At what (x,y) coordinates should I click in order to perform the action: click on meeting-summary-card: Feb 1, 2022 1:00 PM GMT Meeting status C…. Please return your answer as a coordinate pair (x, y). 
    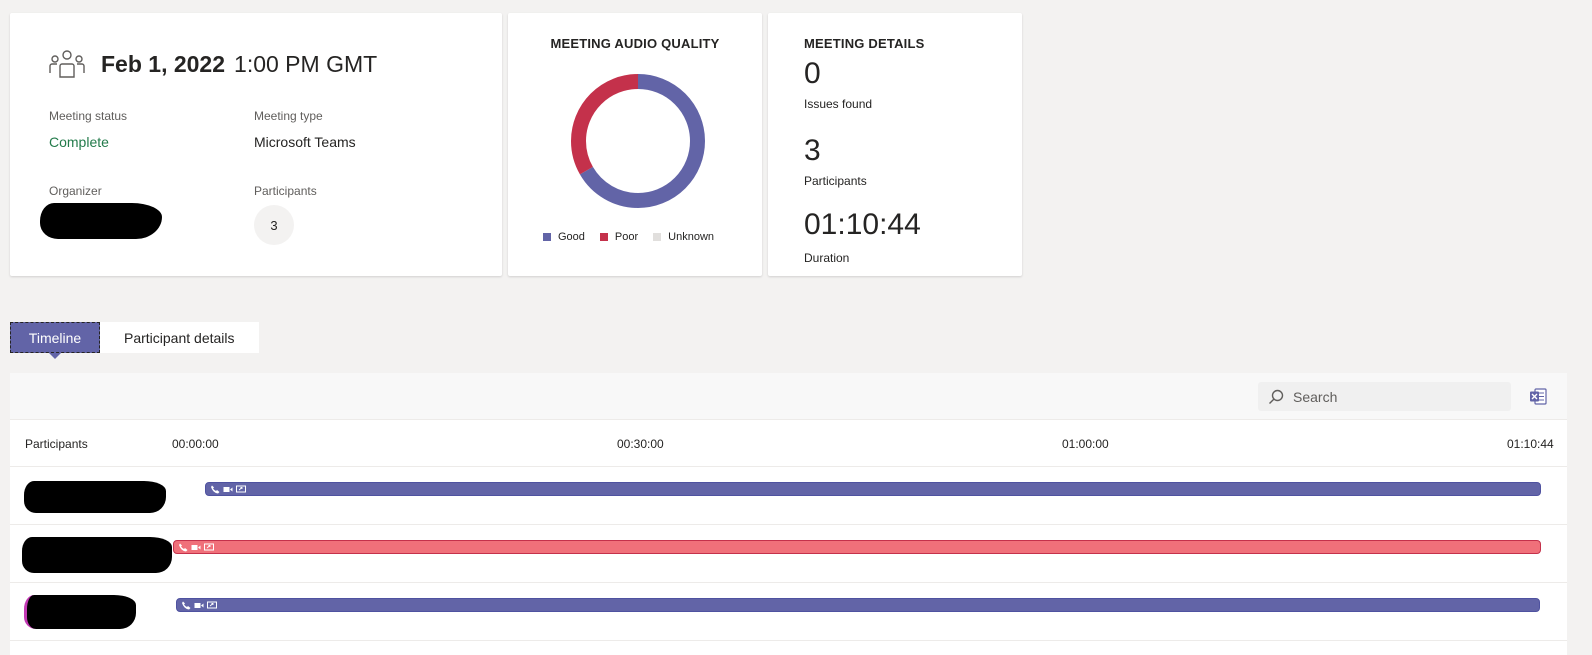
    Looking at the image, I should click on (256, 144).